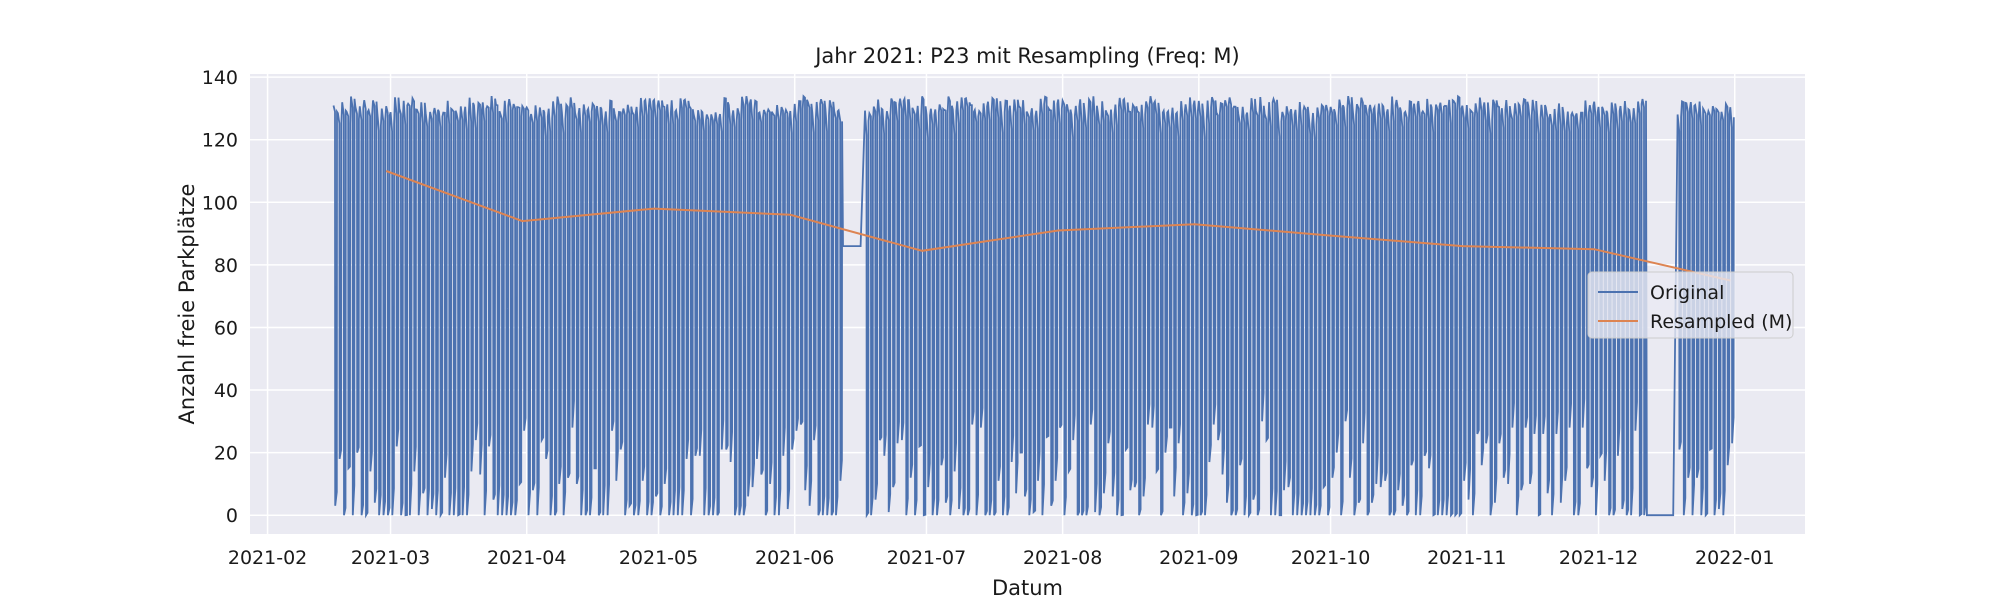 The width and height of the screenshot is (2000, 600). What do you see at coordinates (658, 558) in the screenshot?
I see `x-tick-label: 2021-05` at bounding box center [658, 558].